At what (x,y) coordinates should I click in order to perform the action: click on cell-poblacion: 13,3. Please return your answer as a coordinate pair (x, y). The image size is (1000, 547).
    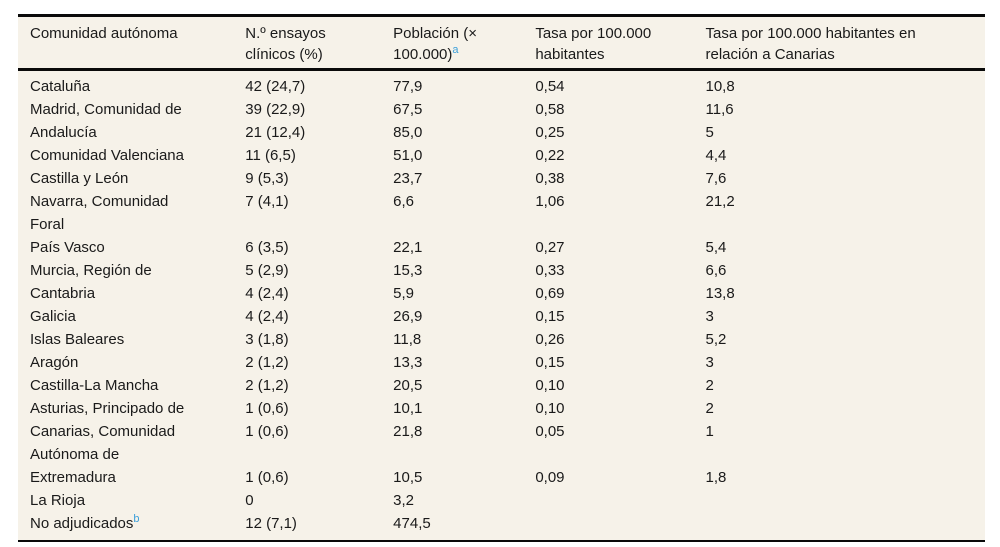
    Looking at the image, I should click on (408, 362).